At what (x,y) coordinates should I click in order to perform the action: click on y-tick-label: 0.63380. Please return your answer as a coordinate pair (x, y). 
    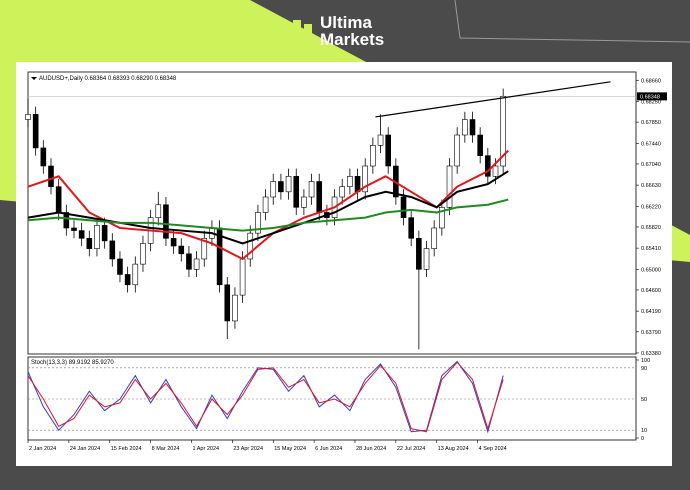
    Looking at the image, I should click on (651, 354).